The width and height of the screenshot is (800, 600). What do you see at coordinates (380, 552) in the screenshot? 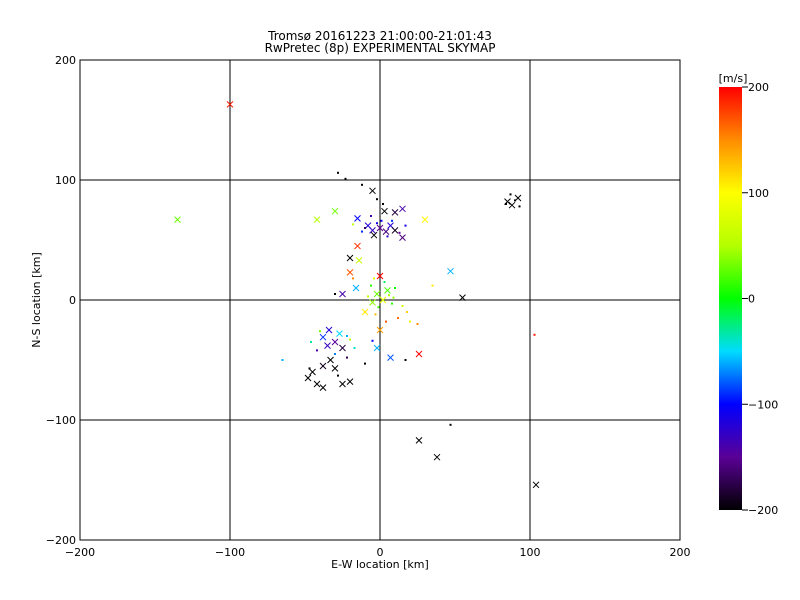
I see `x-tick-label: 0` at bounding box center [380, 552].